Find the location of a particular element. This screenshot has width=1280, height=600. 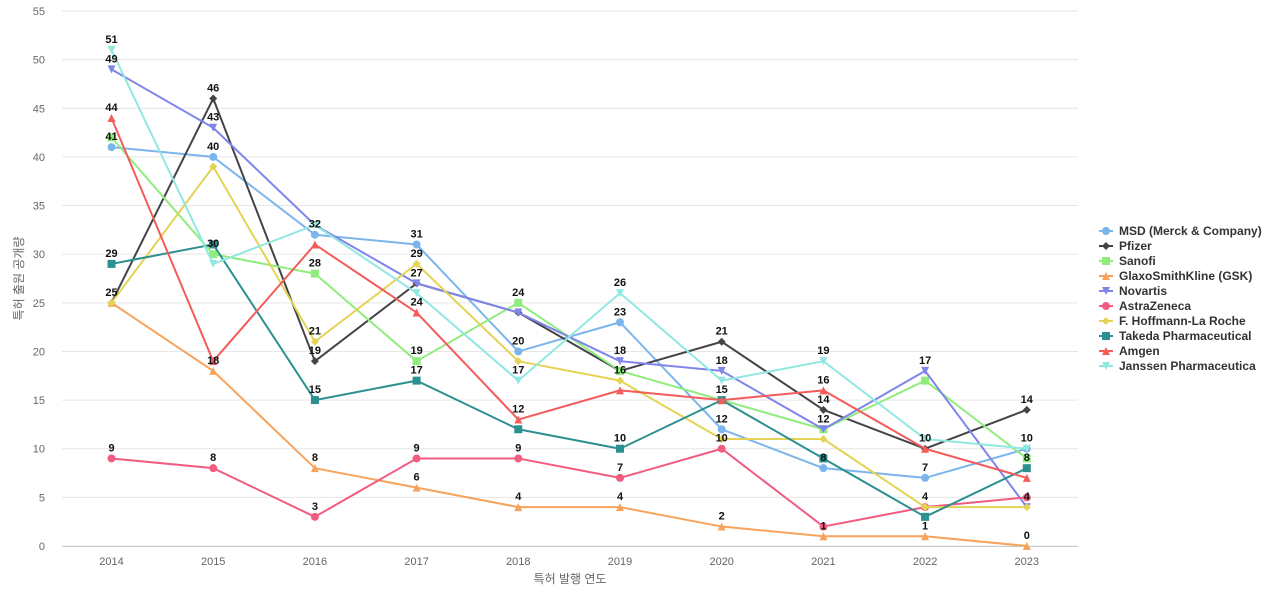

legend-item: Janssen Pharmaceutica is located at coordinates (1177, 366).